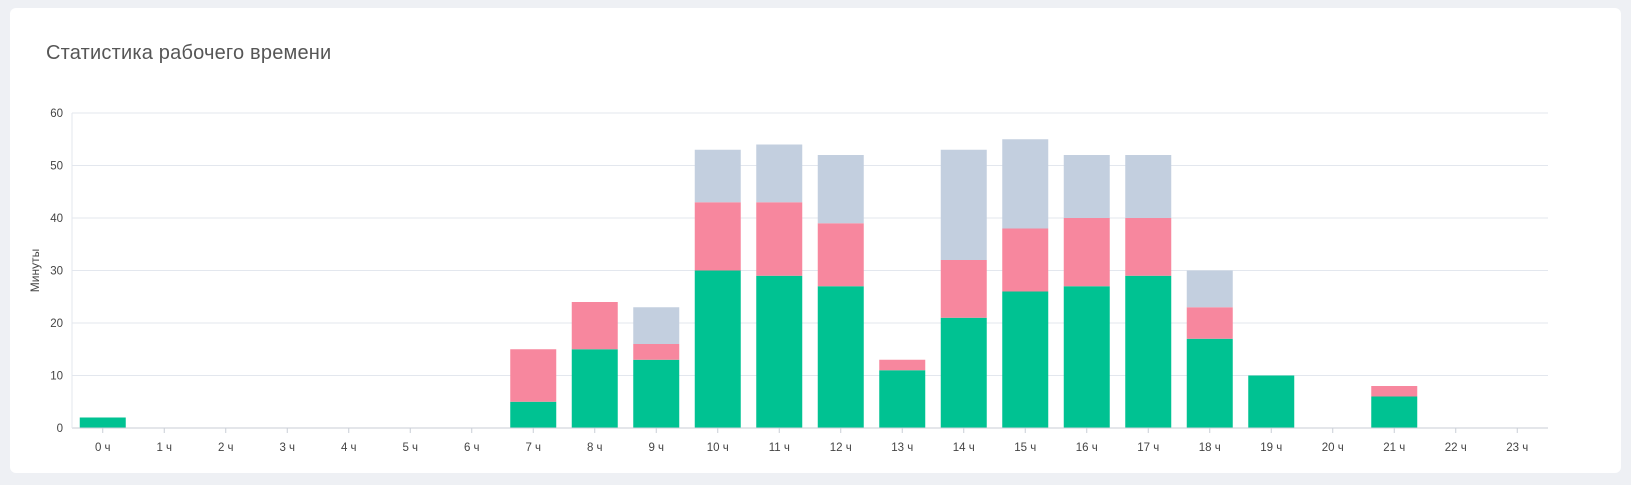  I want to click on y-tick-label: 20, so click(56, 324).